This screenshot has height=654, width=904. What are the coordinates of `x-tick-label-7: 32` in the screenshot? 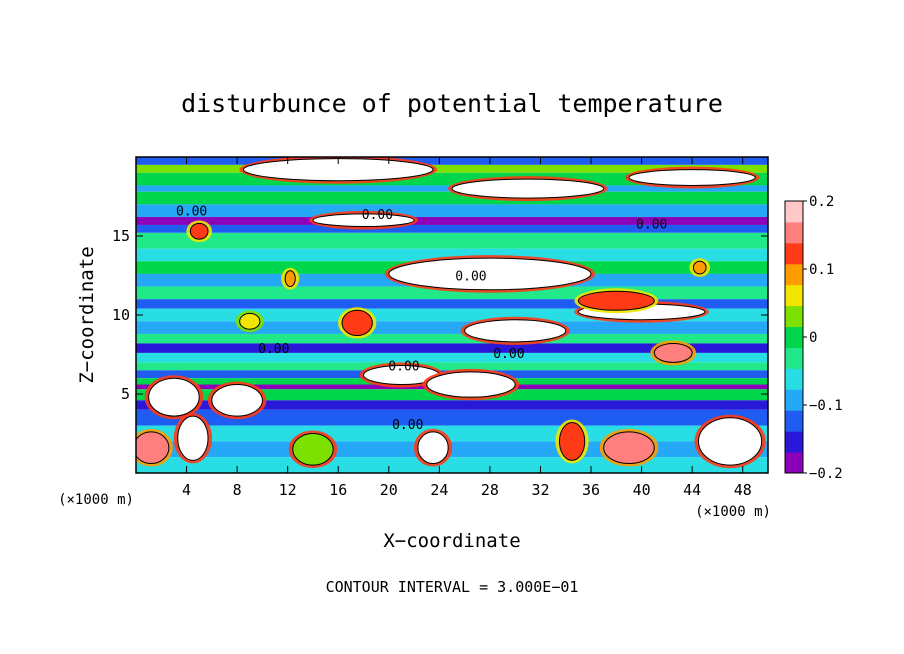 It's located at (540, 490).